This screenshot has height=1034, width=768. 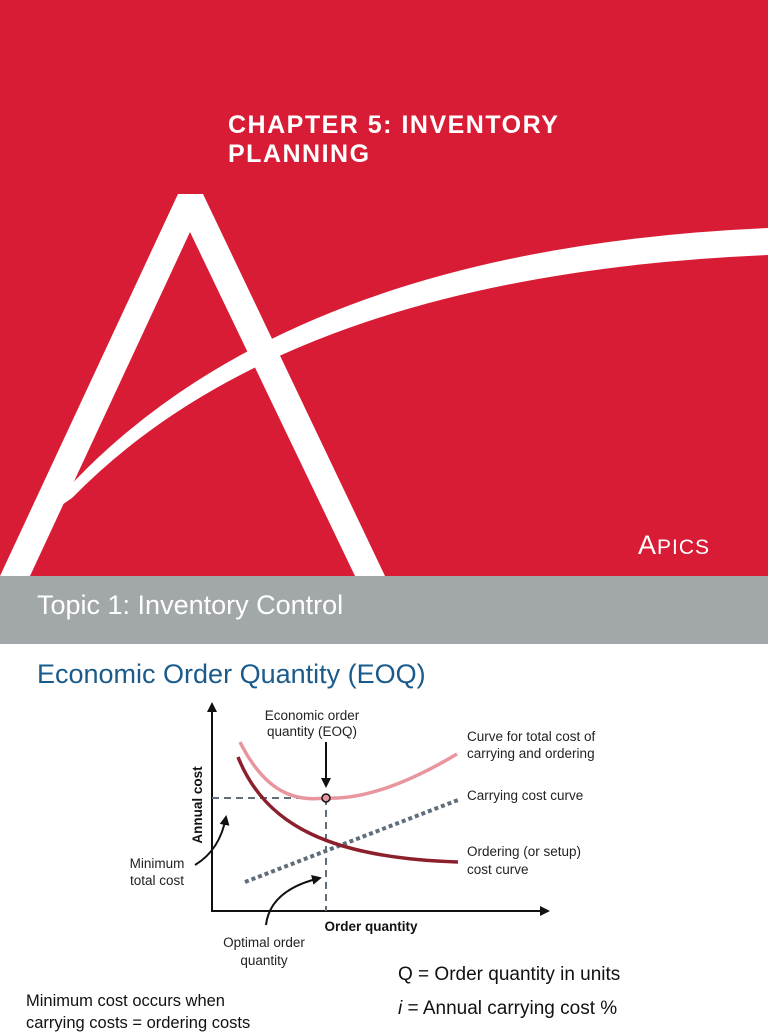 What do you see at coordinates (231, 674) in the screenshot?
I see `section-title: Economic Order Quantity (EOQ)` at bounding box center [231, 674].